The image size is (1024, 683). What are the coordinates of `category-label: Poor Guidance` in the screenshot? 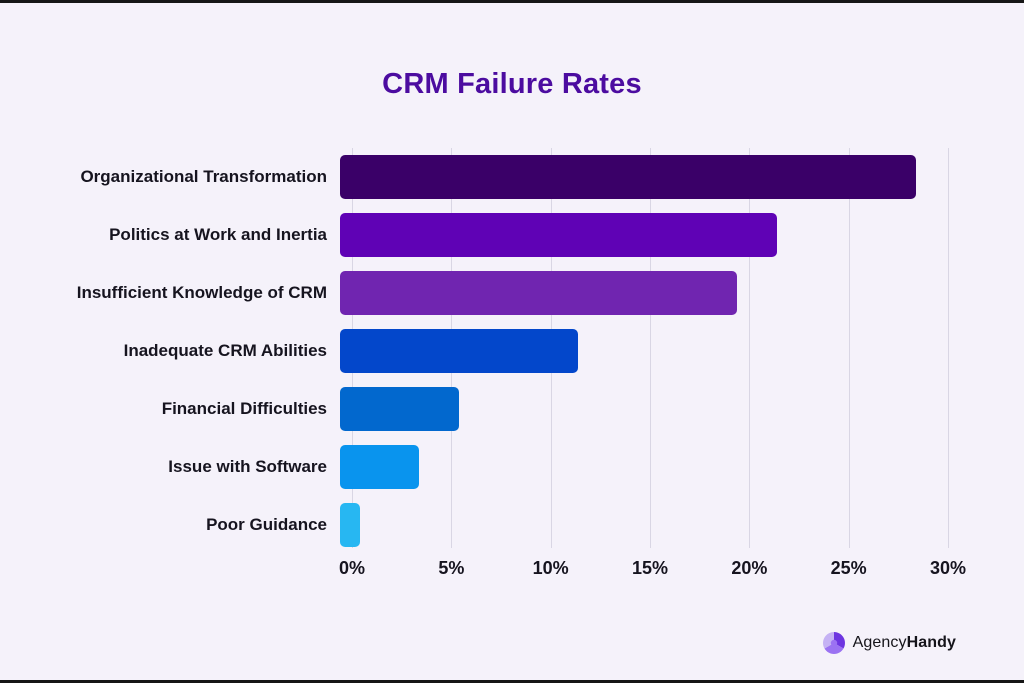 It's located at (266, 524).